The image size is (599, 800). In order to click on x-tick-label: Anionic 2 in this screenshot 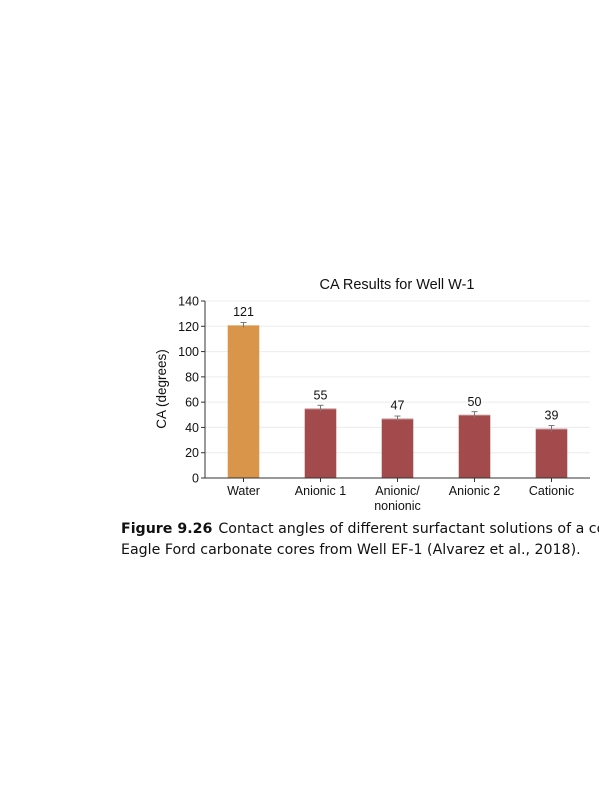, I will do `click(474, 491)`.